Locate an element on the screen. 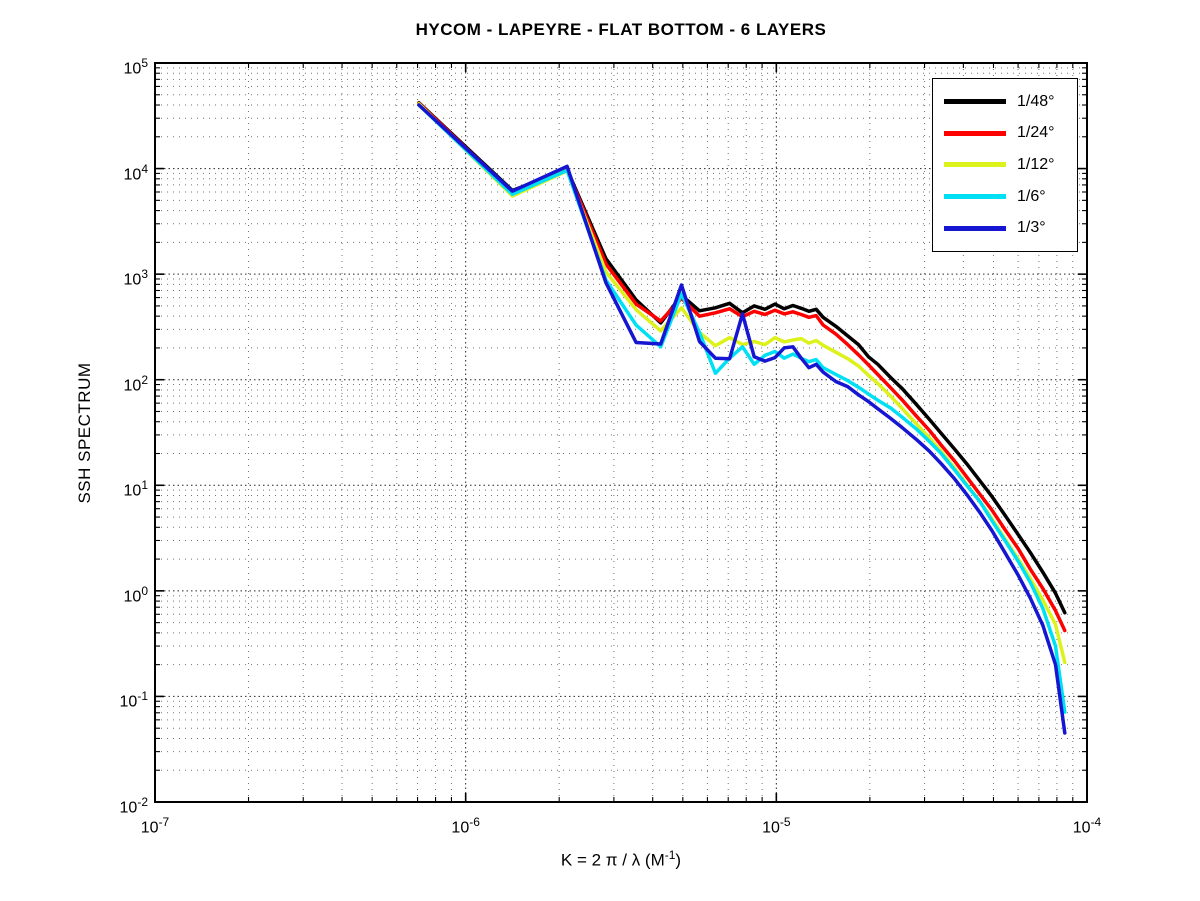  legend-line-1-24deg is located at coordinates (975, 133).